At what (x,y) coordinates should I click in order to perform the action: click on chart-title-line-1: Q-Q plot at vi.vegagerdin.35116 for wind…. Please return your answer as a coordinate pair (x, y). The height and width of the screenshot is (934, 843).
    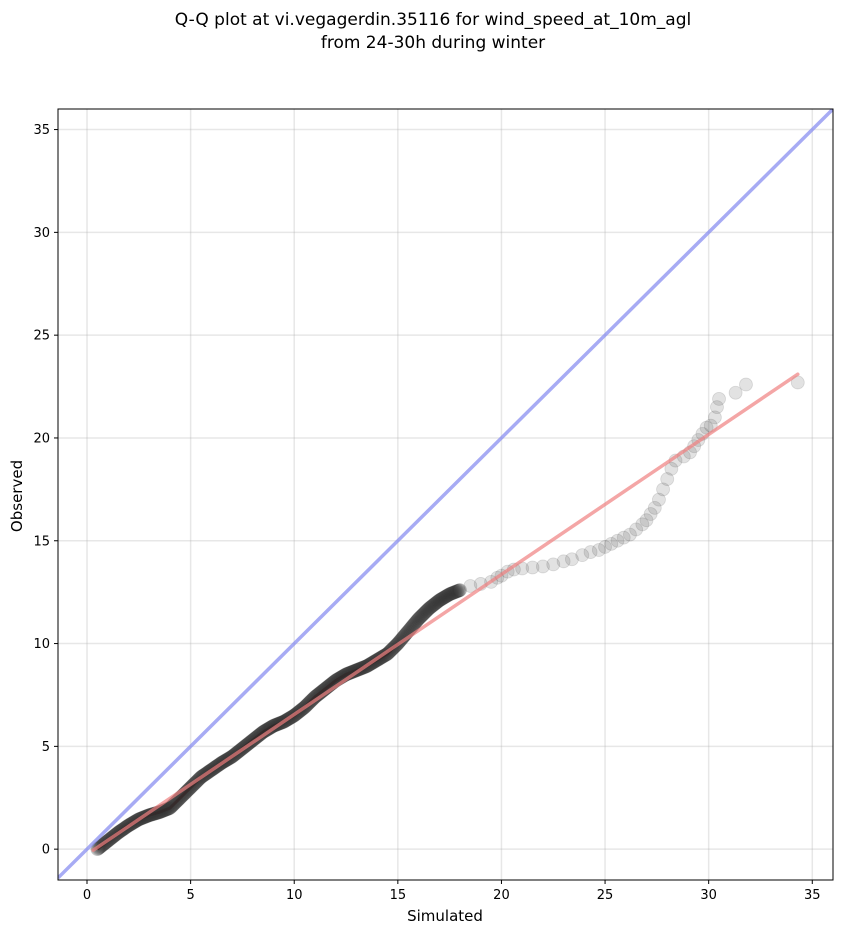
    Looking at the image, I should click on (433, 20).